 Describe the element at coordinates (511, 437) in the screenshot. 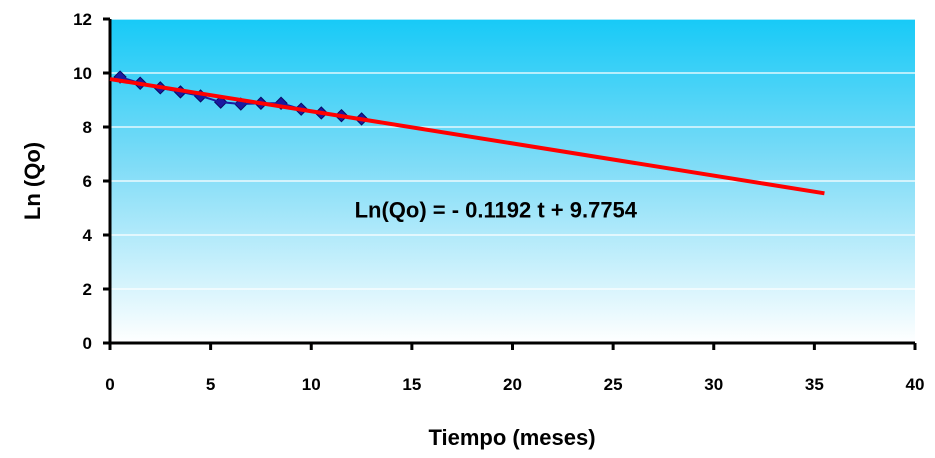

I see `x-axis-title: Tiempo (meses)` at that location.